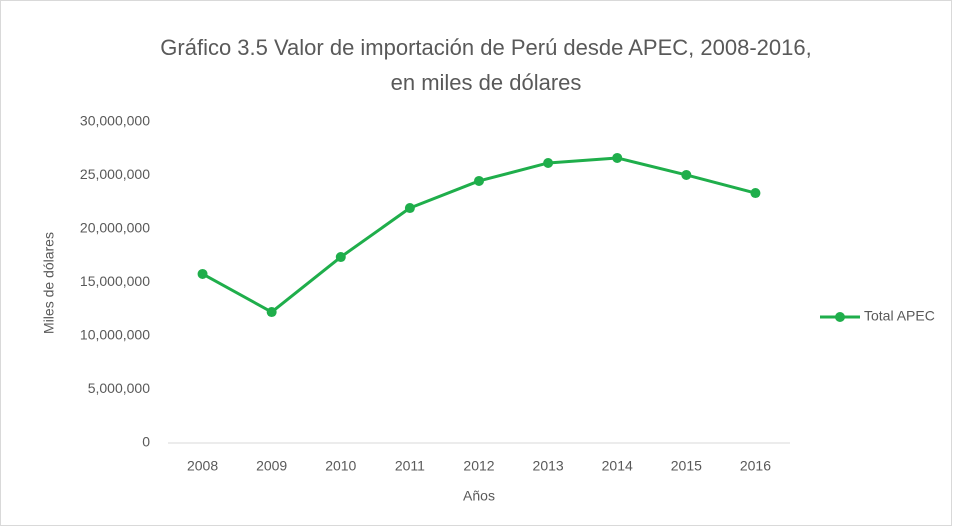  I want to click on y-axis-label: Miles de dólares, so click(49, 283).